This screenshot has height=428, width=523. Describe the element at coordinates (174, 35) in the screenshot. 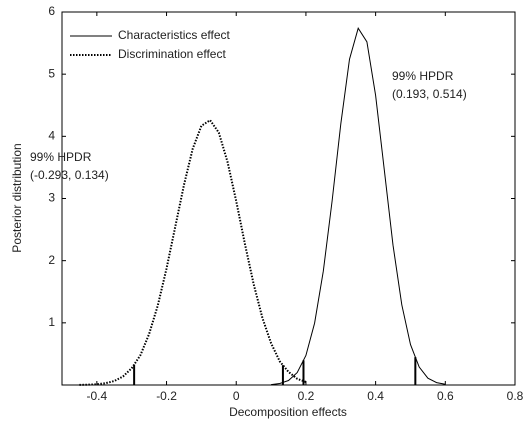

I see `legend-label: Characteristics effect` at that location.